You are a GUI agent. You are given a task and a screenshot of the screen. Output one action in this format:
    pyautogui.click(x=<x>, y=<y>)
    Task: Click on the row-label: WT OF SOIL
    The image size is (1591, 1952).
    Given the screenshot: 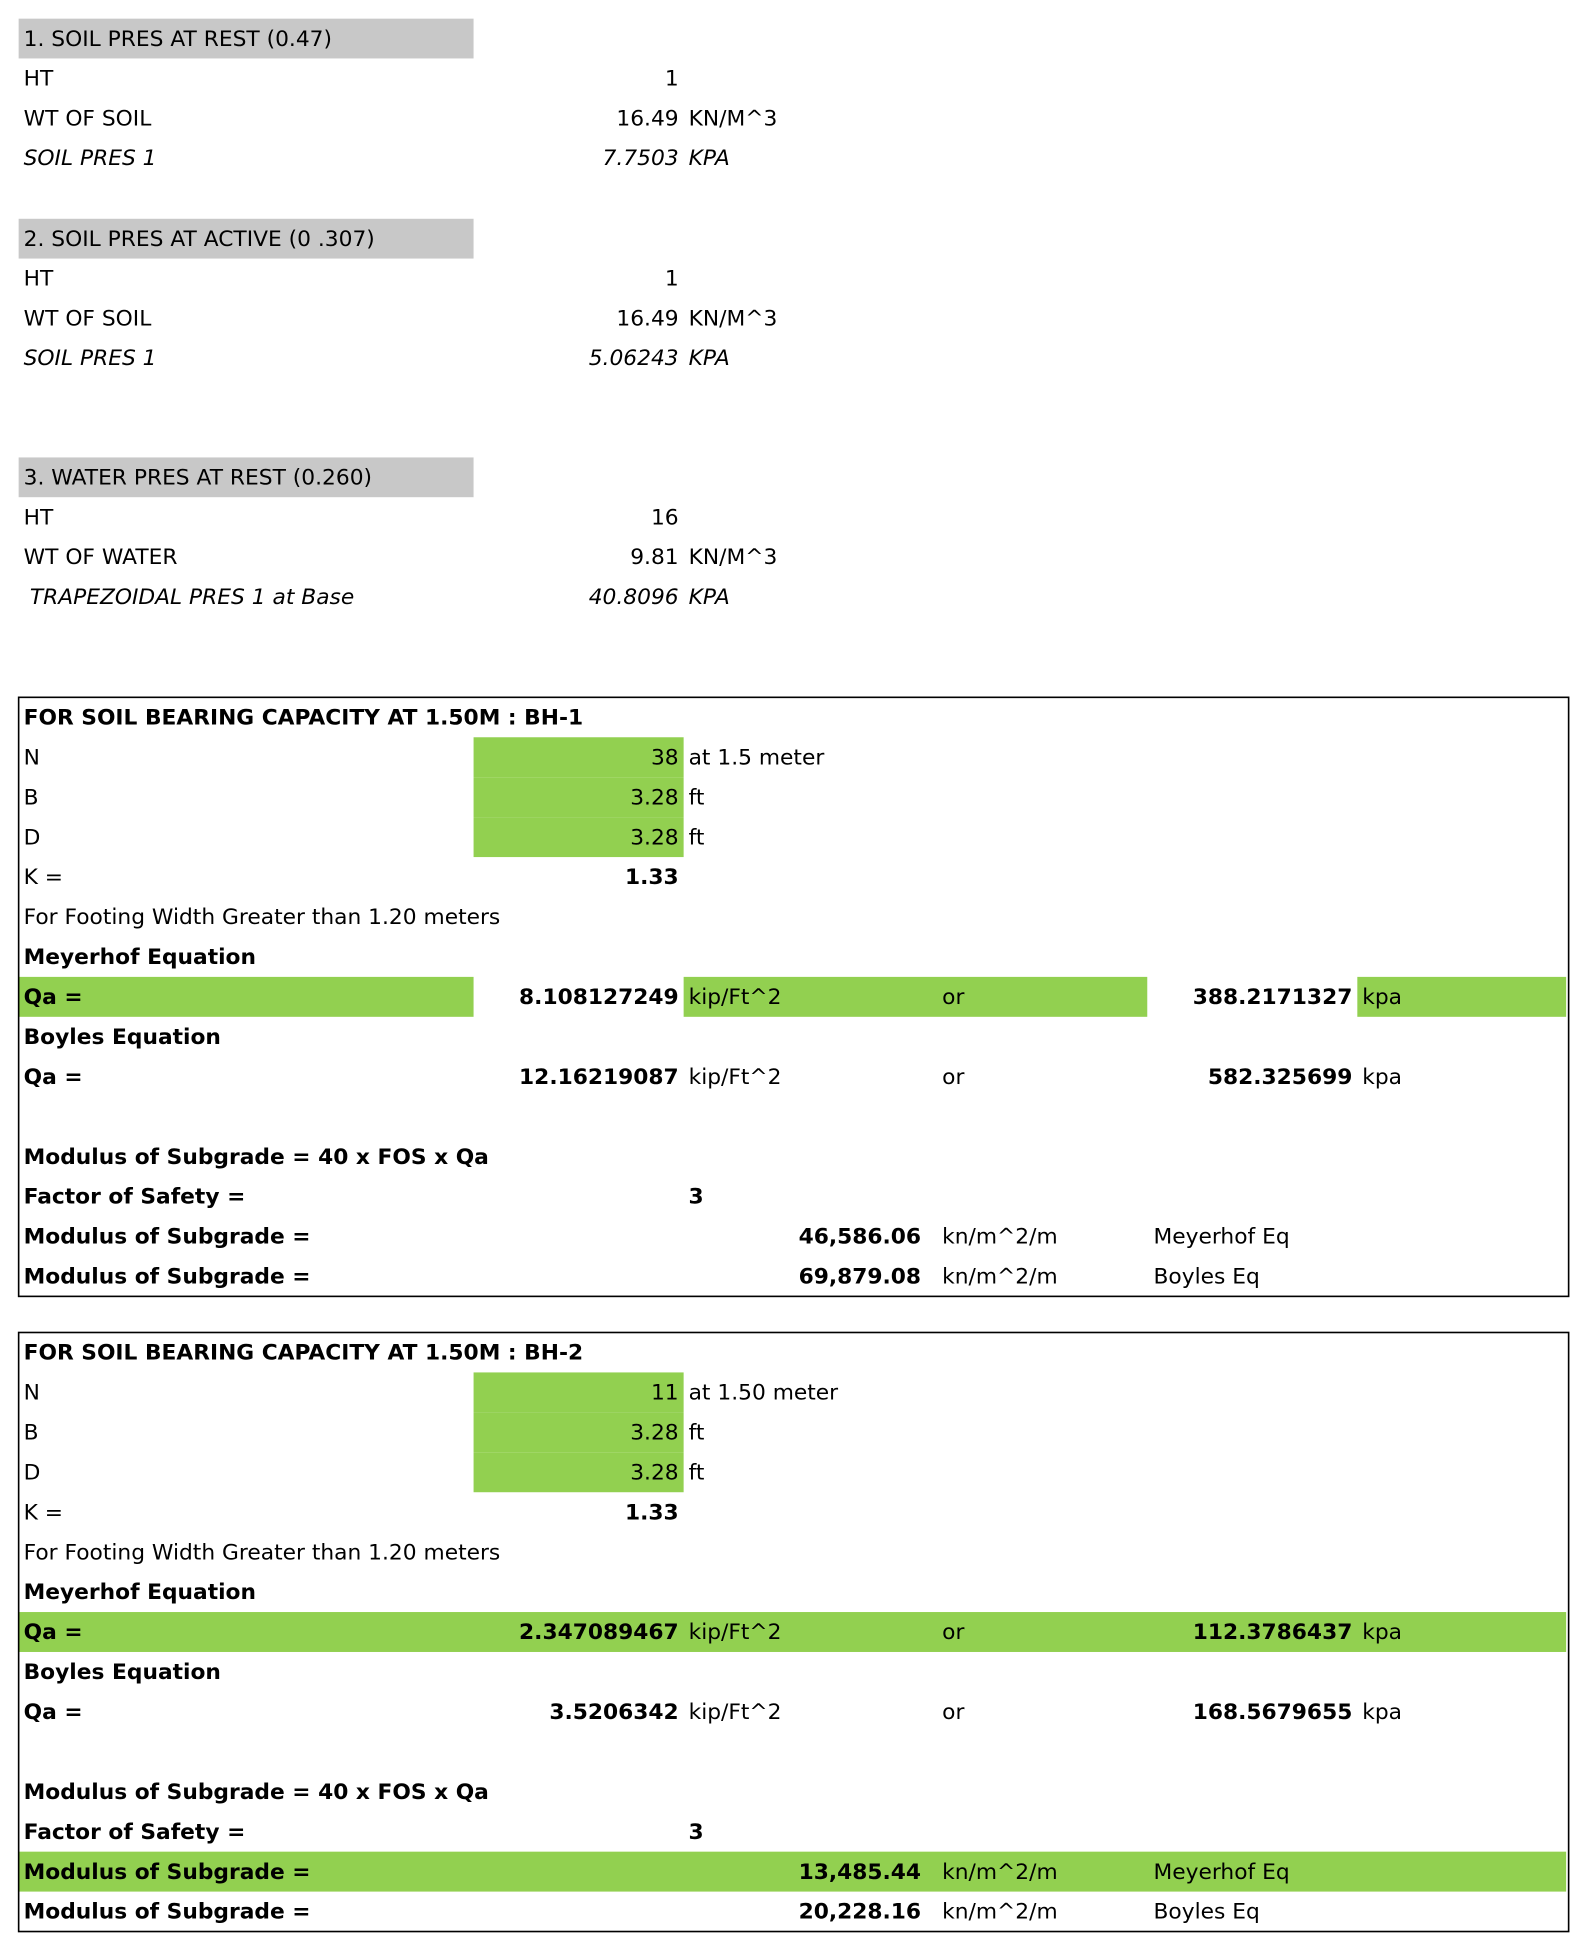 What is the action you would take?
    pyautogui.click(x=88, y=118)
    